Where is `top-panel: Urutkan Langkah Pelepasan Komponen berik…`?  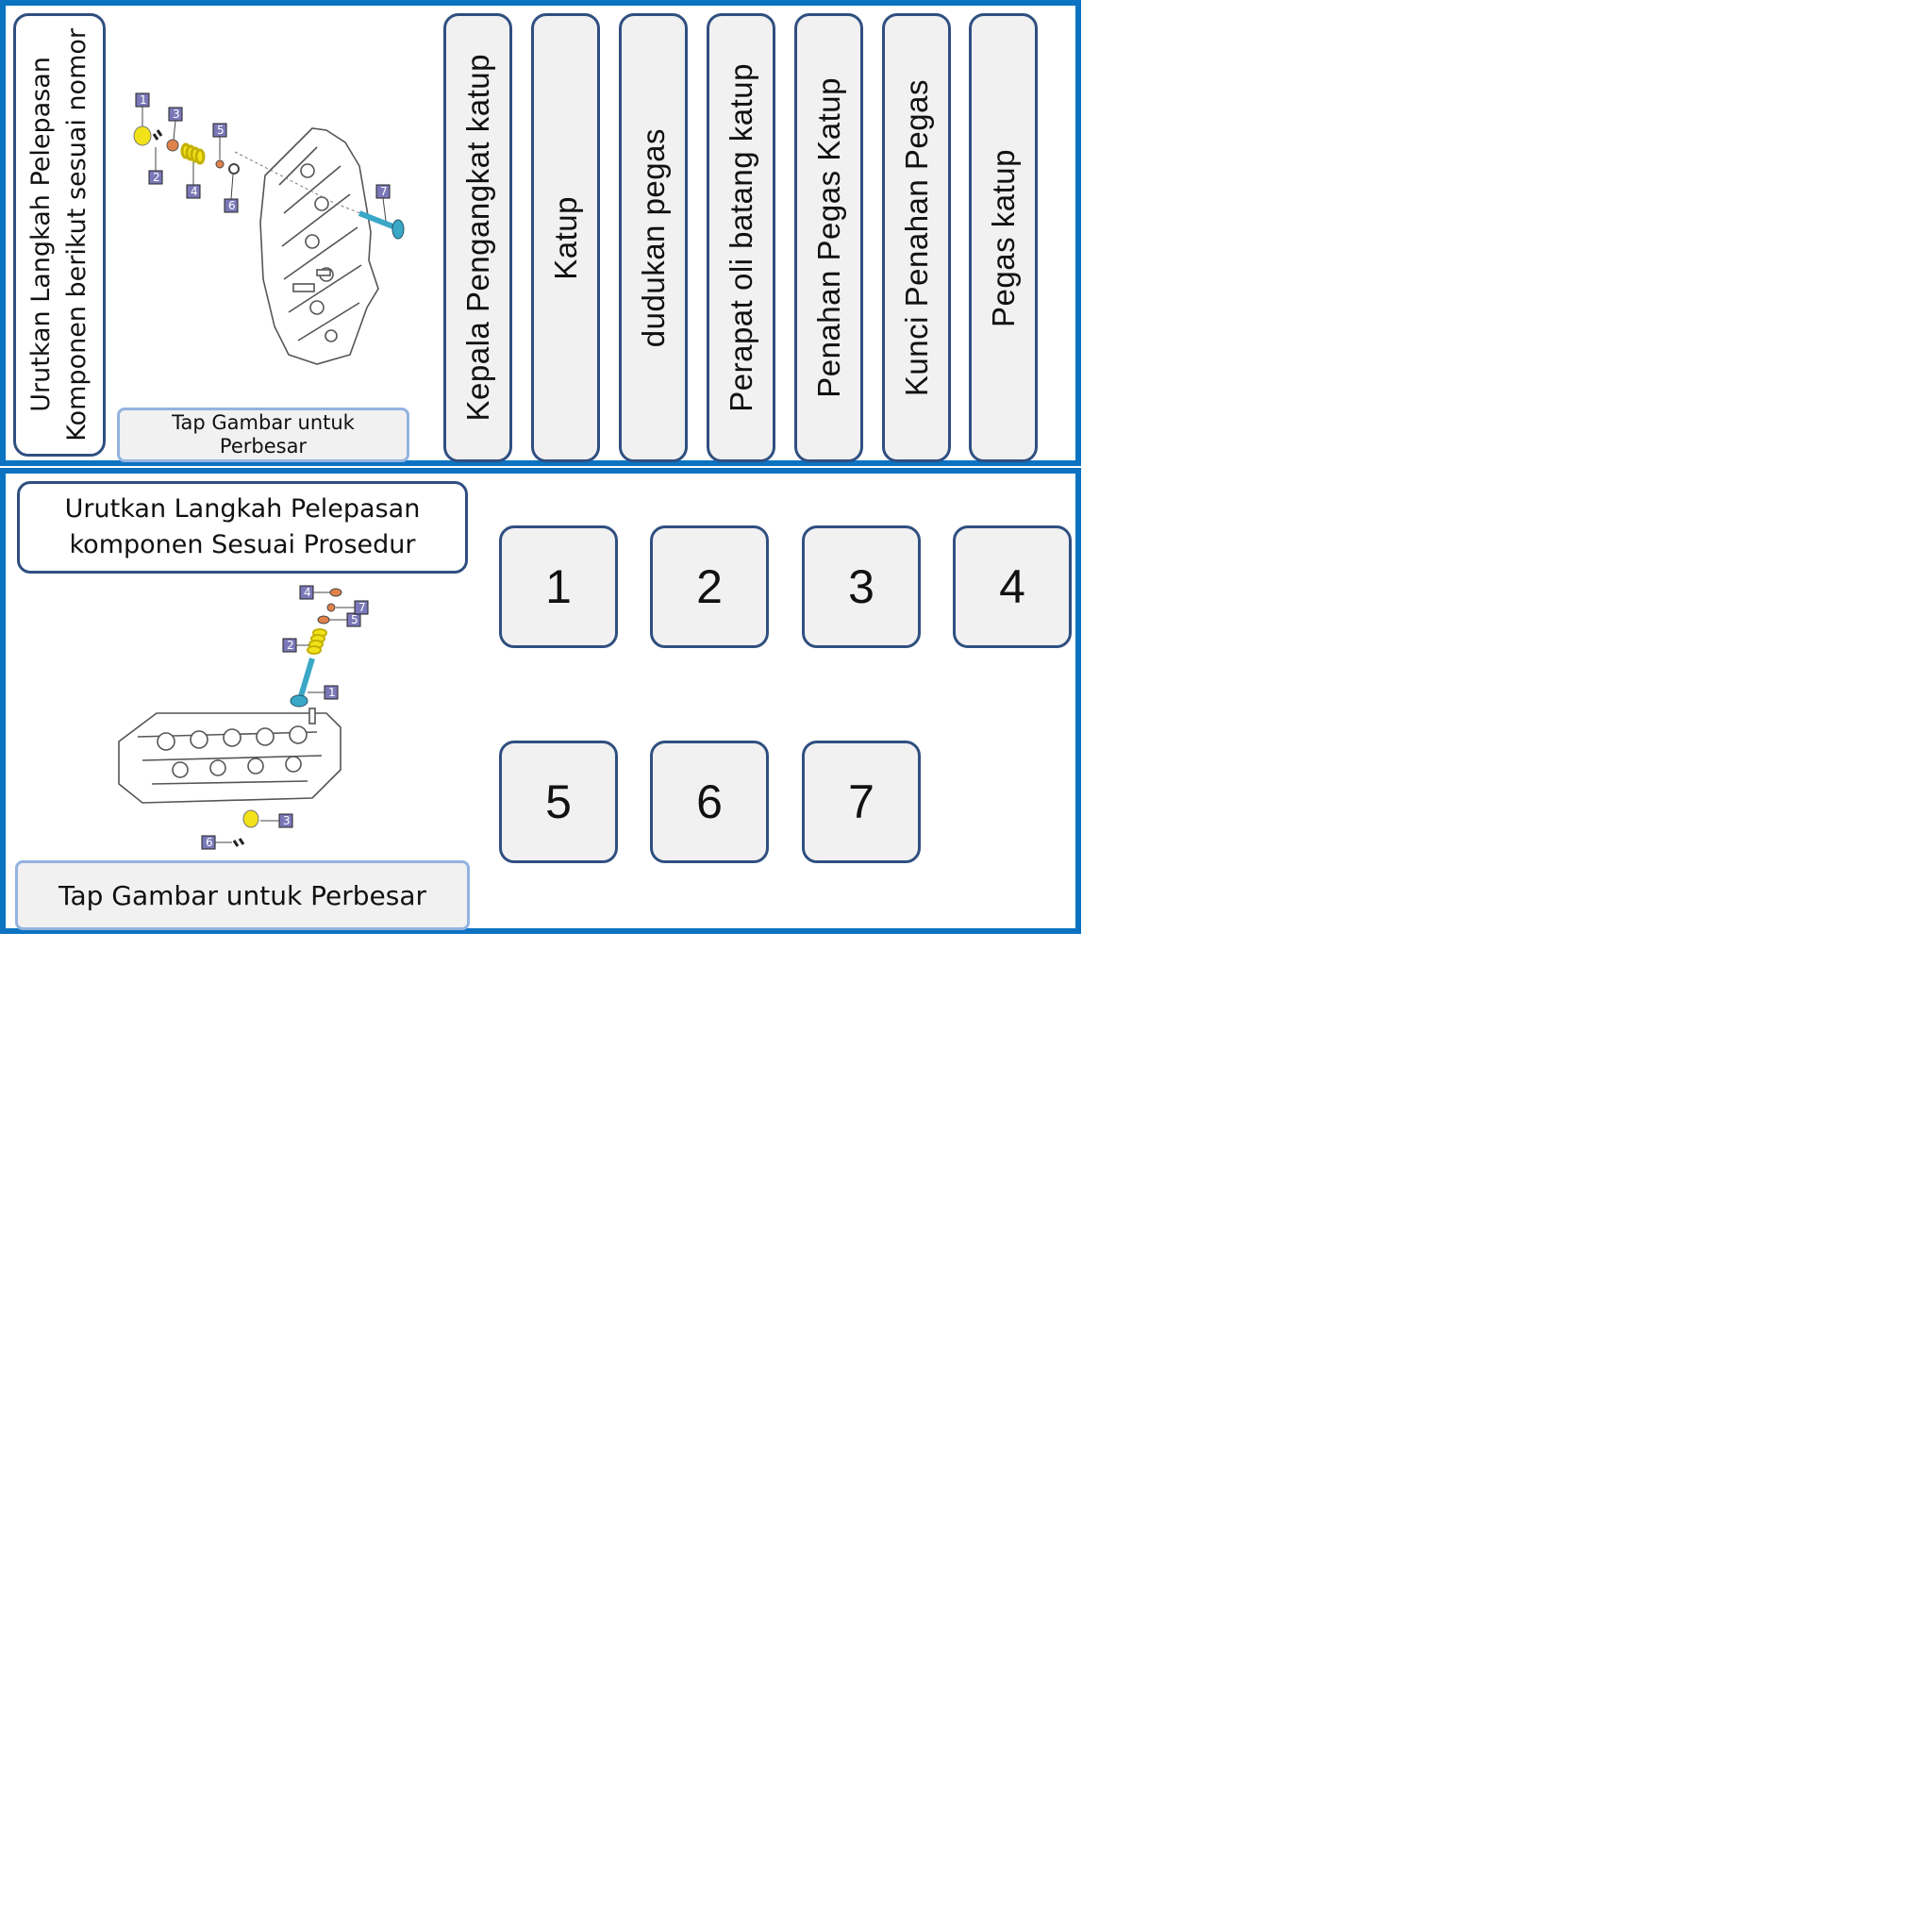
top-panel: Urutkan Langkah Pelepasan Komponen berik… is located at coordinates (540, 233).